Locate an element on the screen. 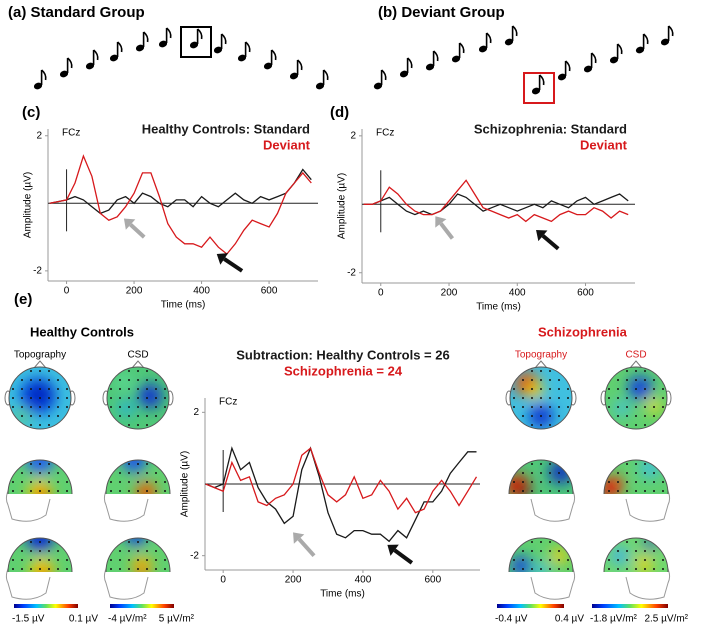  panel-label: (c) is located at coordinates (31, 112).